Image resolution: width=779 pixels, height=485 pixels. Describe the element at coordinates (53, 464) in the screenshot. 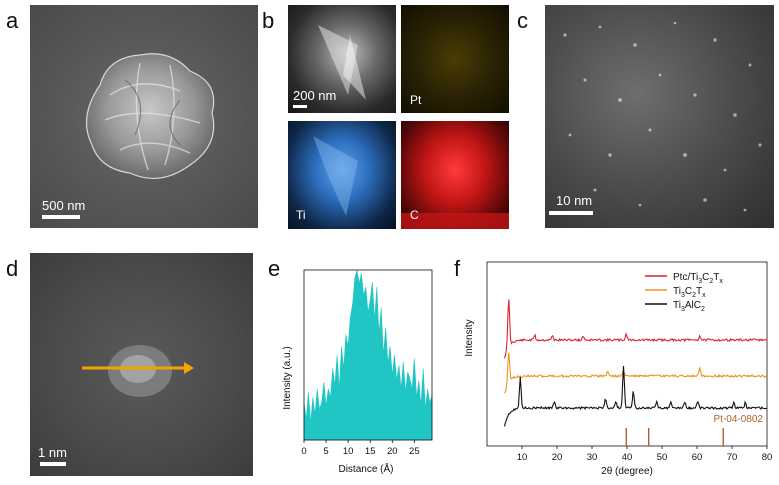

I see `scale-bar-d` at that location.